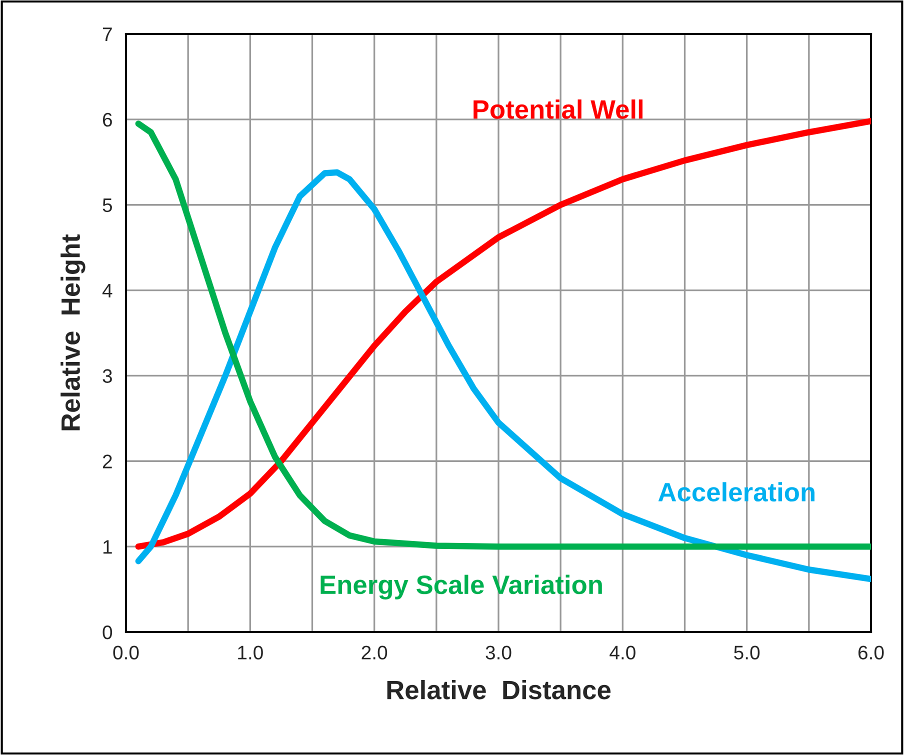 This screenshot has width=904, height=755. What do you see at coordinates (107, 291) in the screenshot?
I see `y-tick-label: 4` at bounding box center [107, 291].